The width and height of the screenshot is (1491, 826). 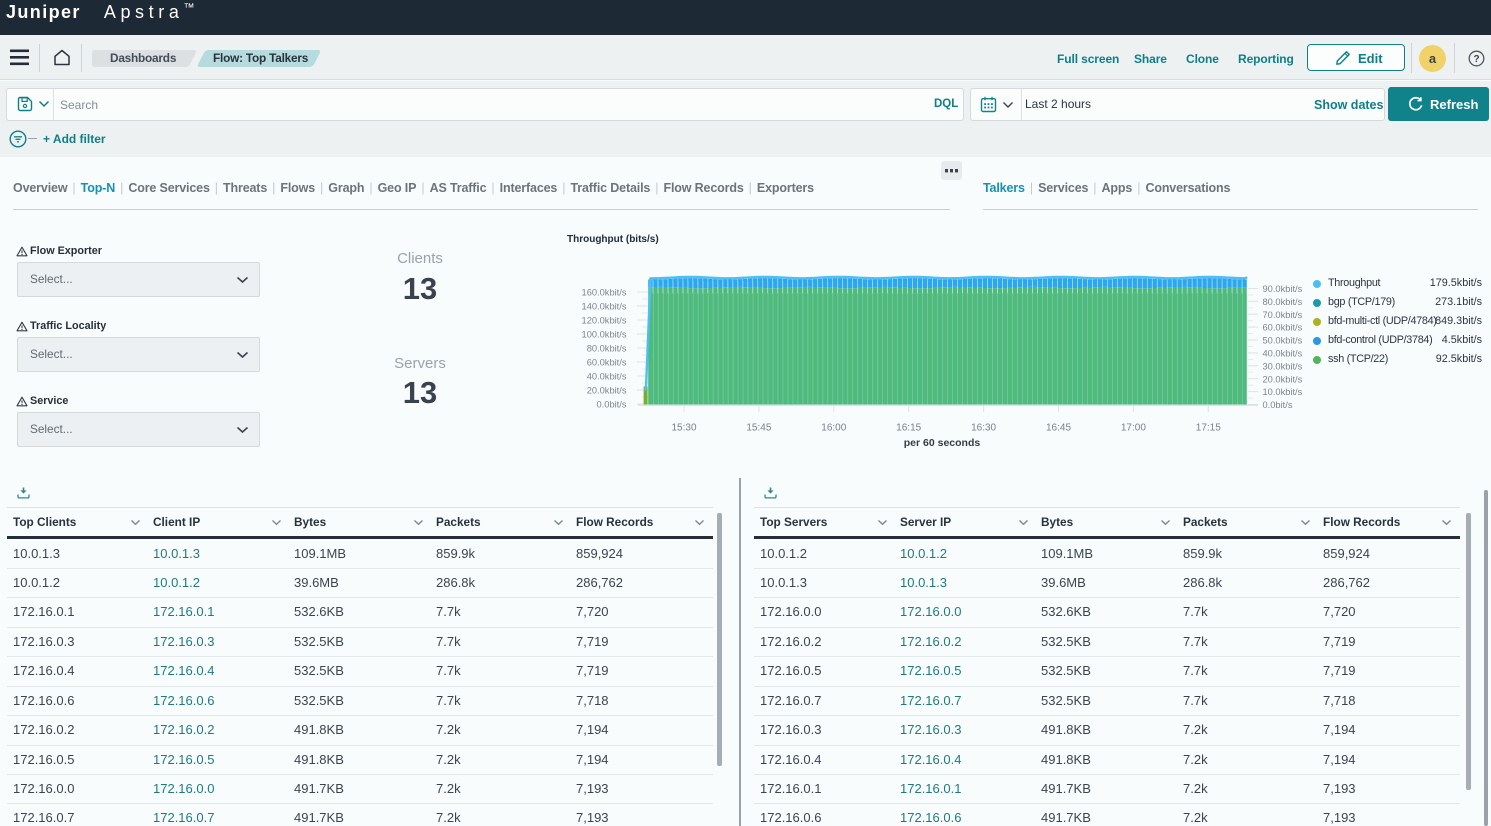 I want to click on svg-text: 17:15, so click(x=1208, y=428).